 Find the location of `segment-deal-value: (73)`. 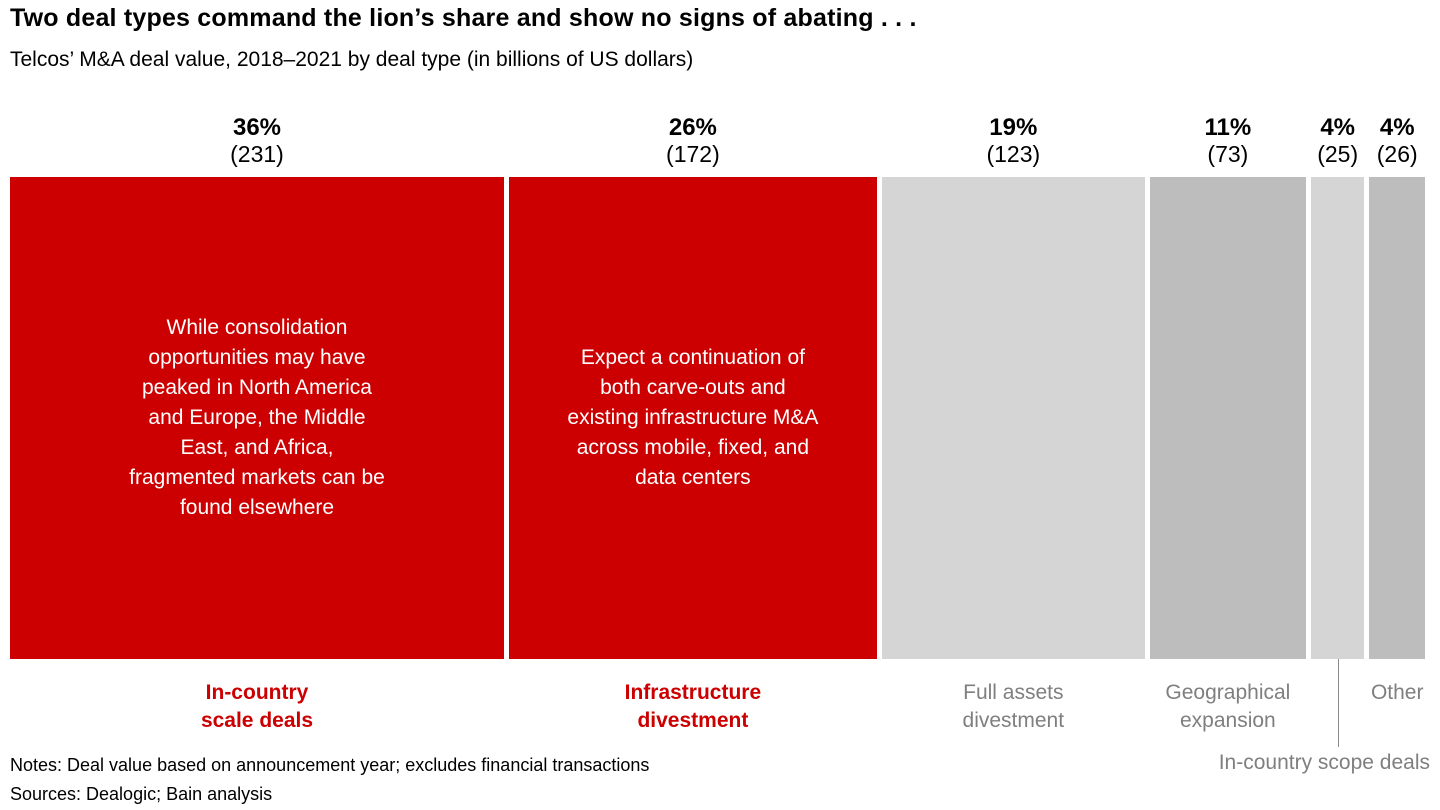

segment-deal-value: (73) is located at coordinates (1228, 154).